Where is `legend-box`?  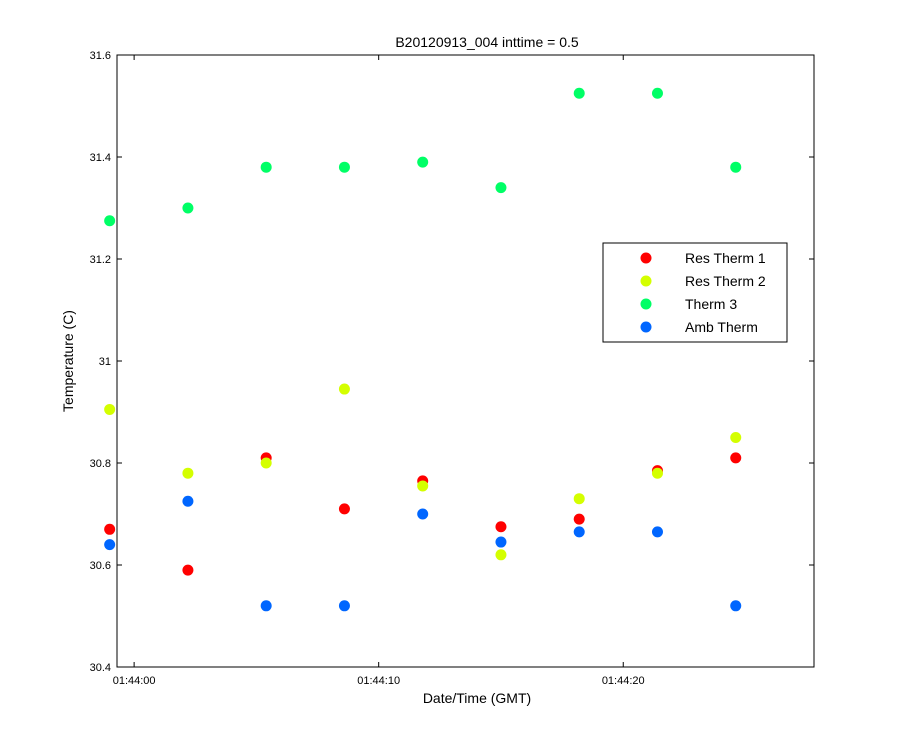 legend-box is located at coordinates (695, 292).